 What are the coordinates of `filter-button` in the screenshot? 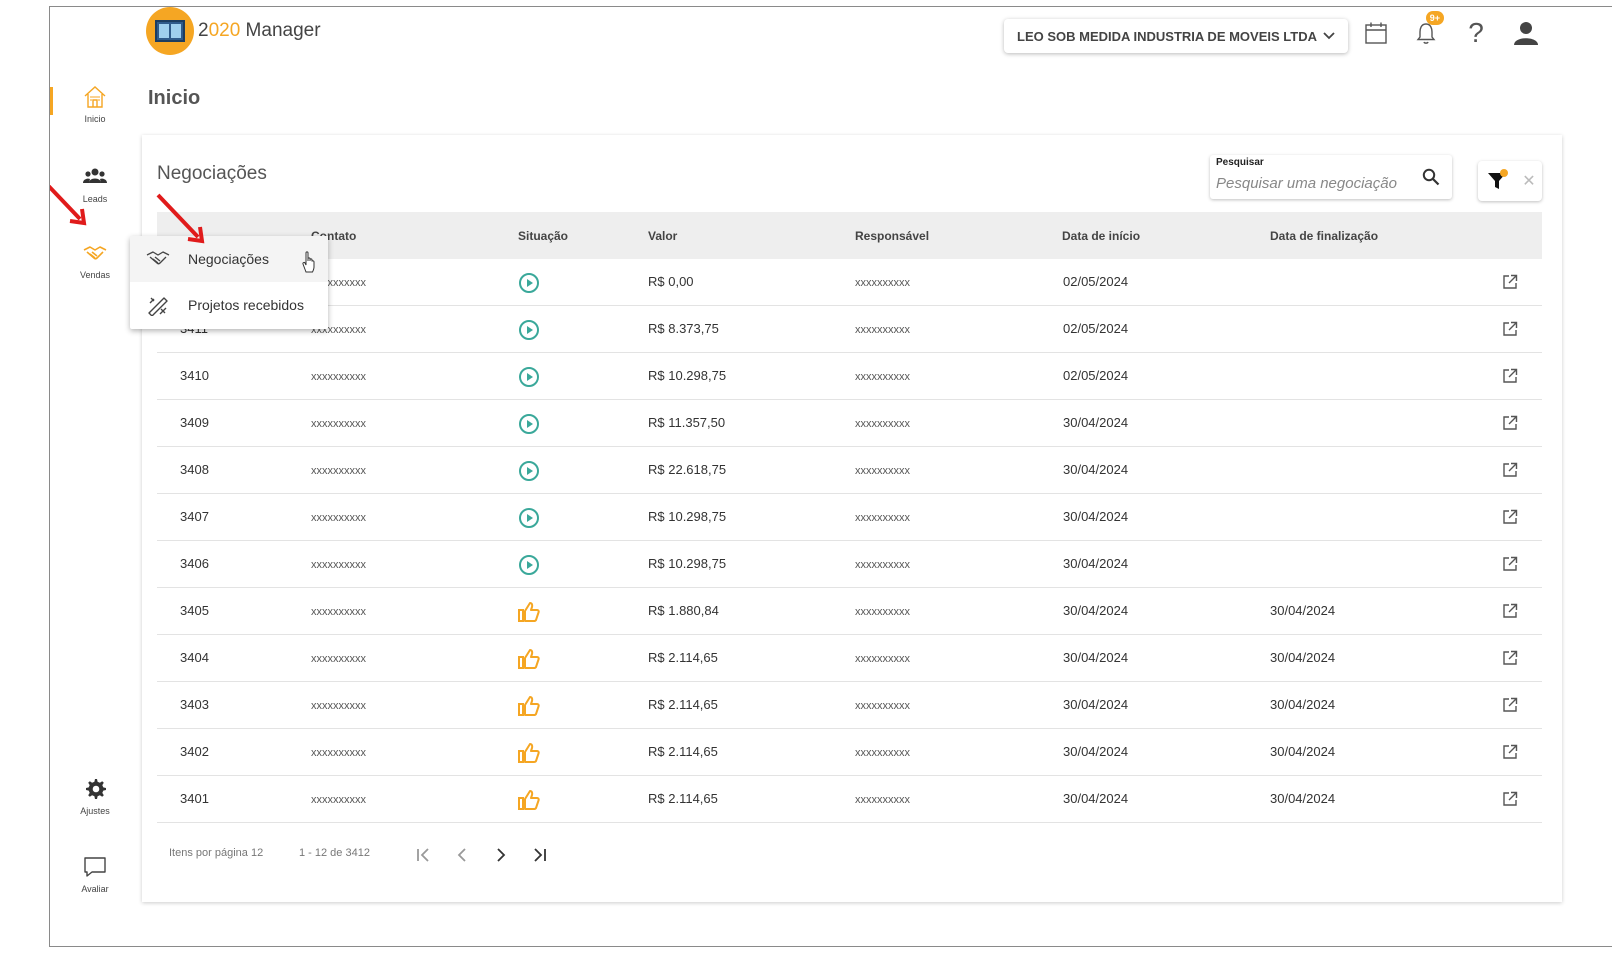 It's located at (1497, 181).